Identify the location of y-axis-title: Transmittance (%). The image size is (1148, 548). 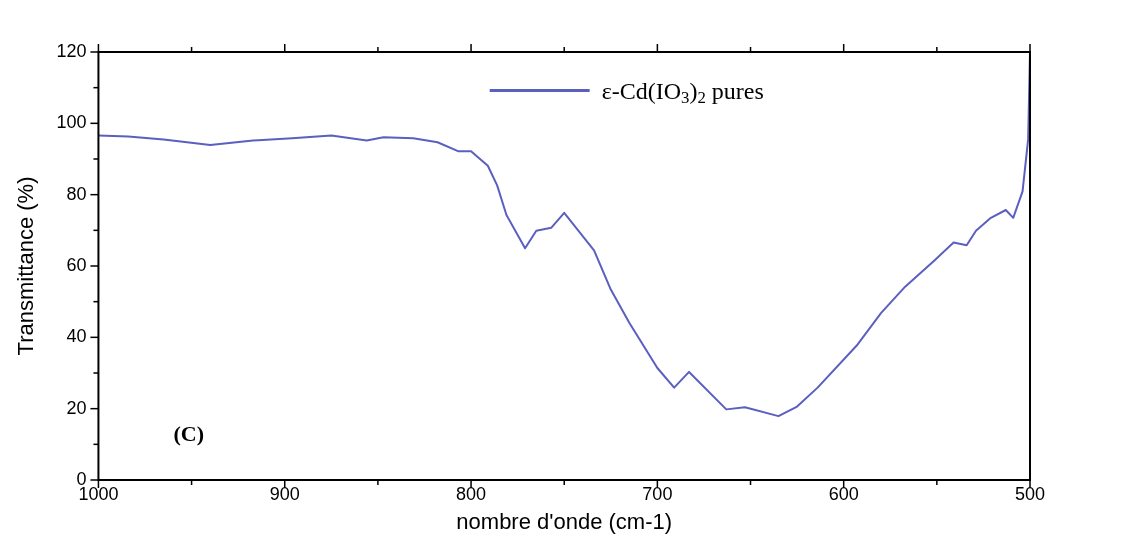
(26, 266).